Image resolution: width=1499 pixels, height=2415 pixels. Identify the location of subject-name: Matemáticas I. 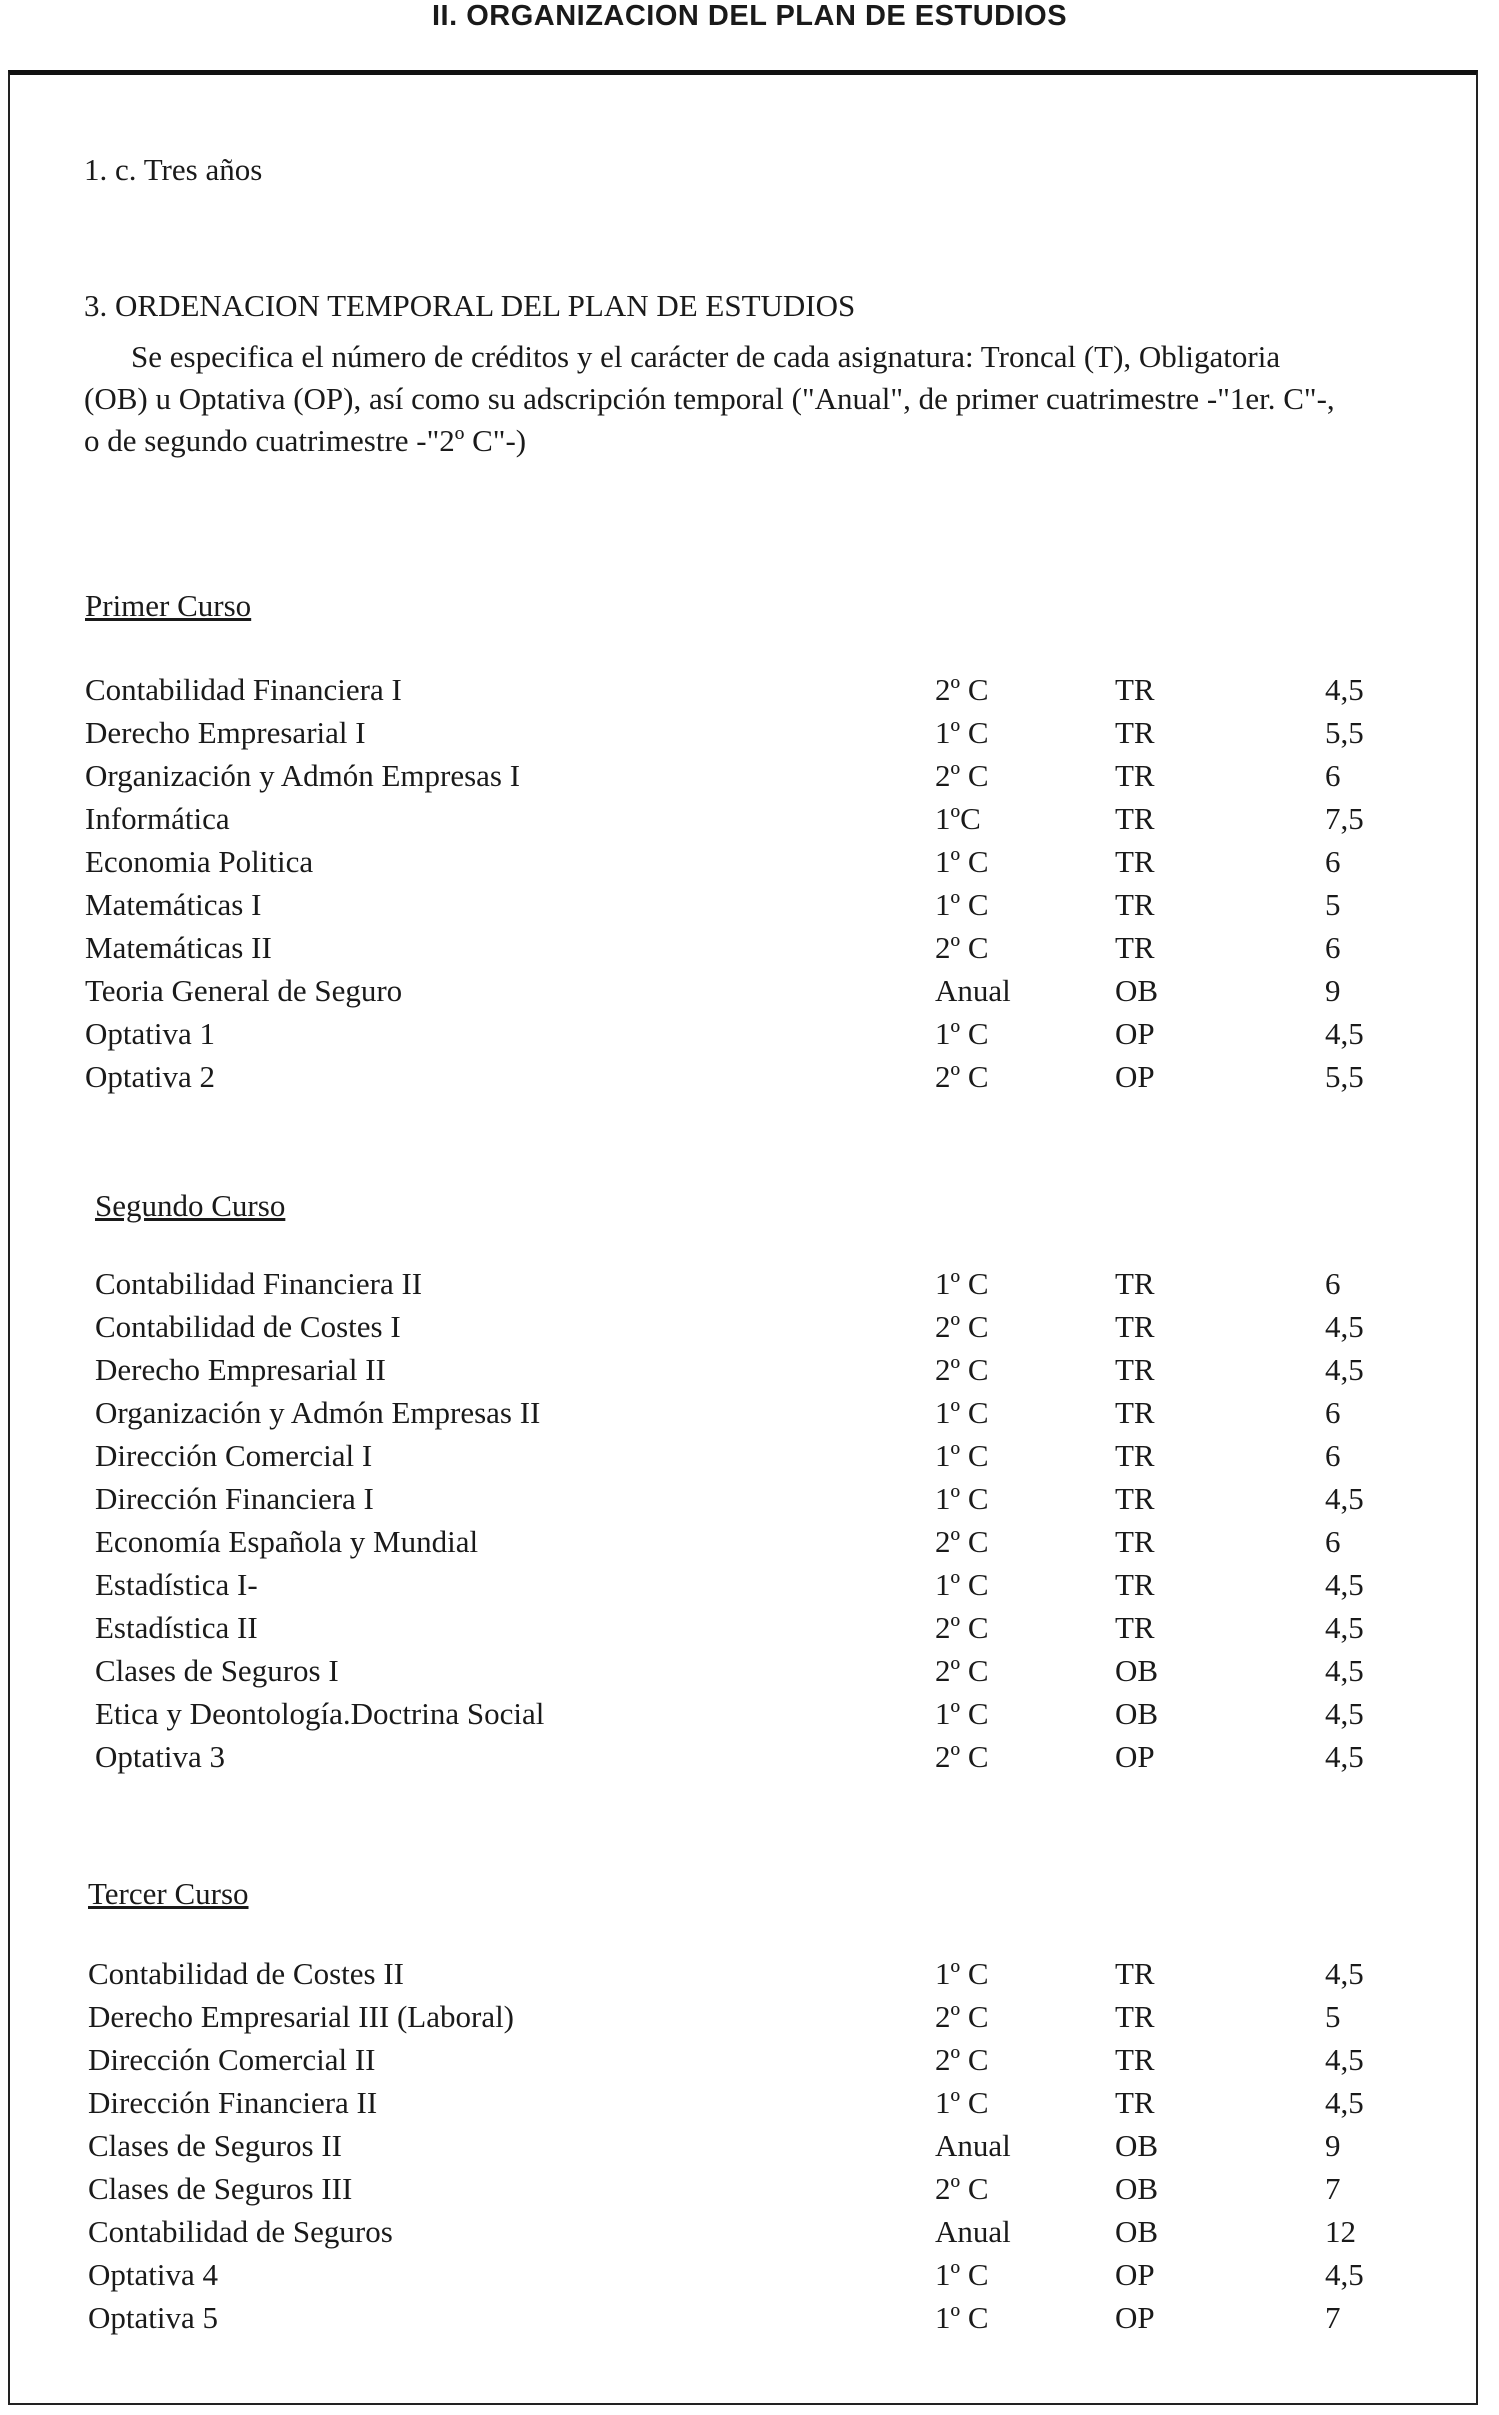
(173, 904).